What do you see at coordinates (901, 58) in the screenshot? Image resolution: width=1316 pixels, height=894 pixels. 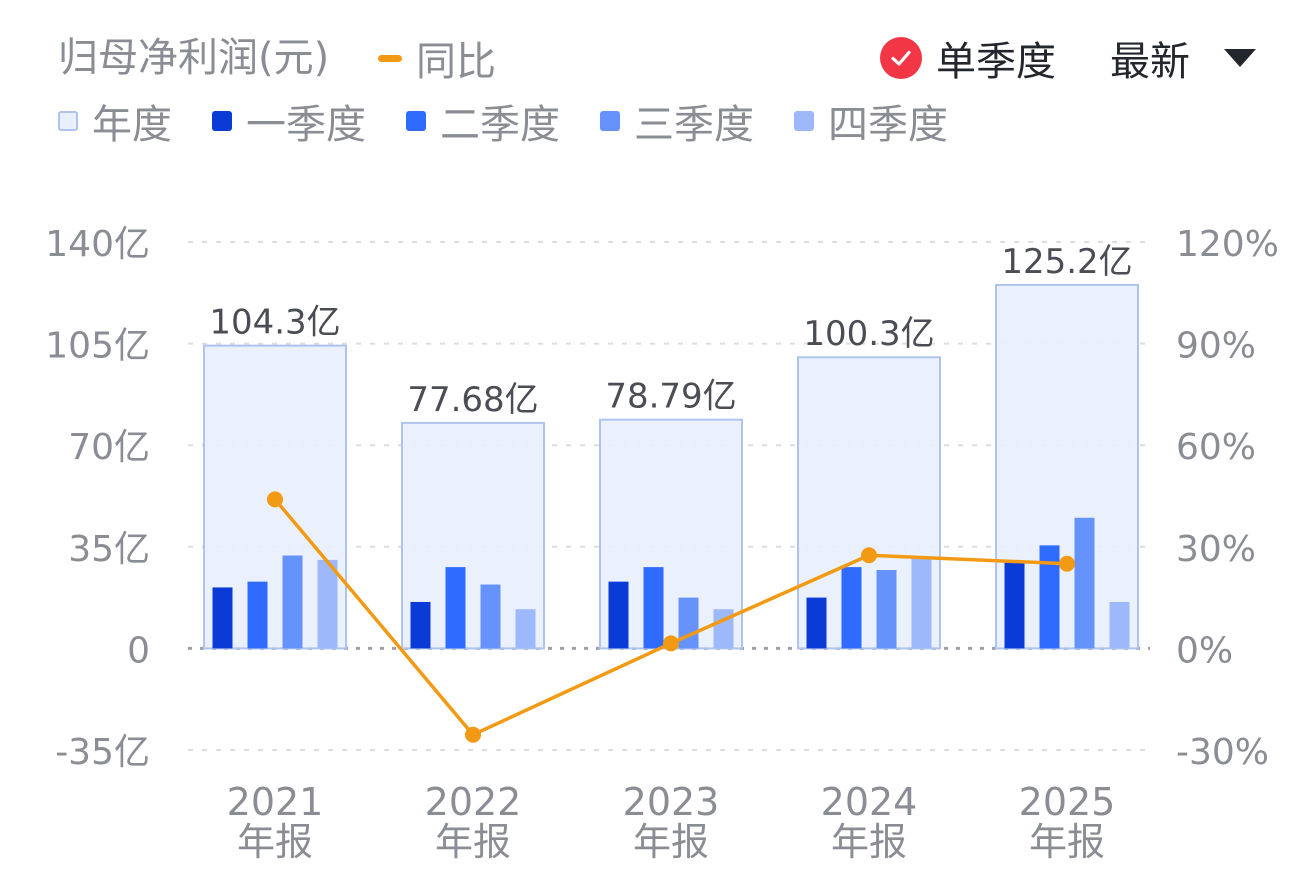 I see `check-icon` at bounding box center [901, 58].